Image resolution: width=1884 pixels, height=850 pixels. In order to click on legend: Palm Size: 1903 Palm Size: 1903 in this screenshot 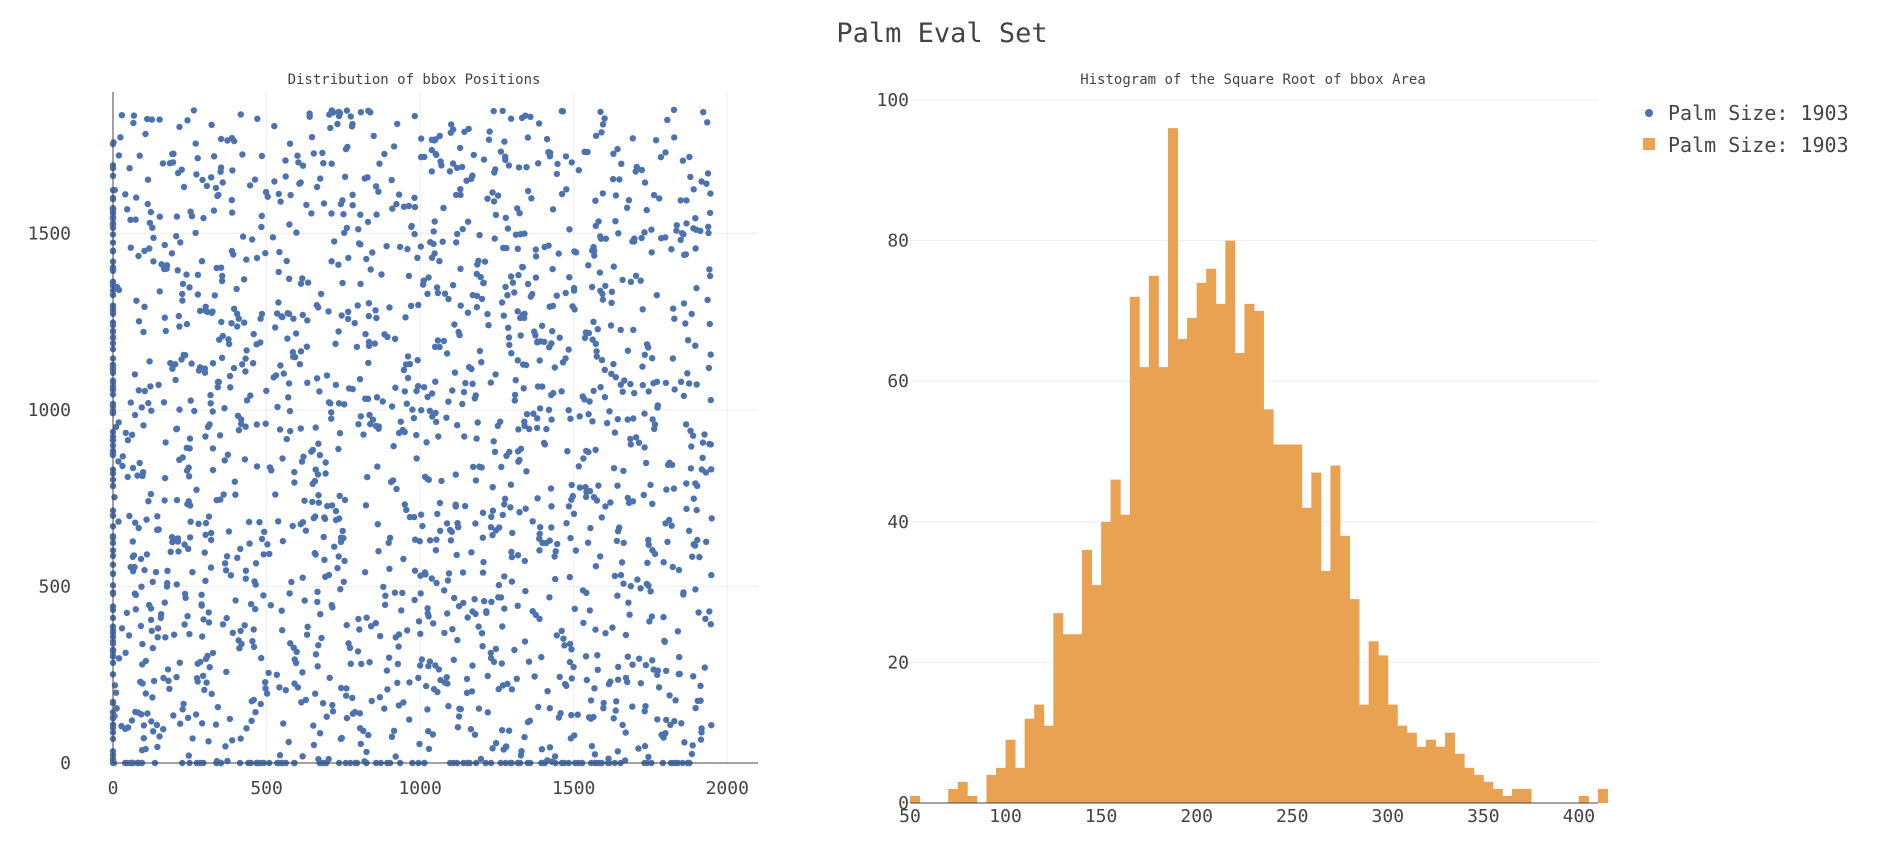, I will do `click(1746, 129)`.